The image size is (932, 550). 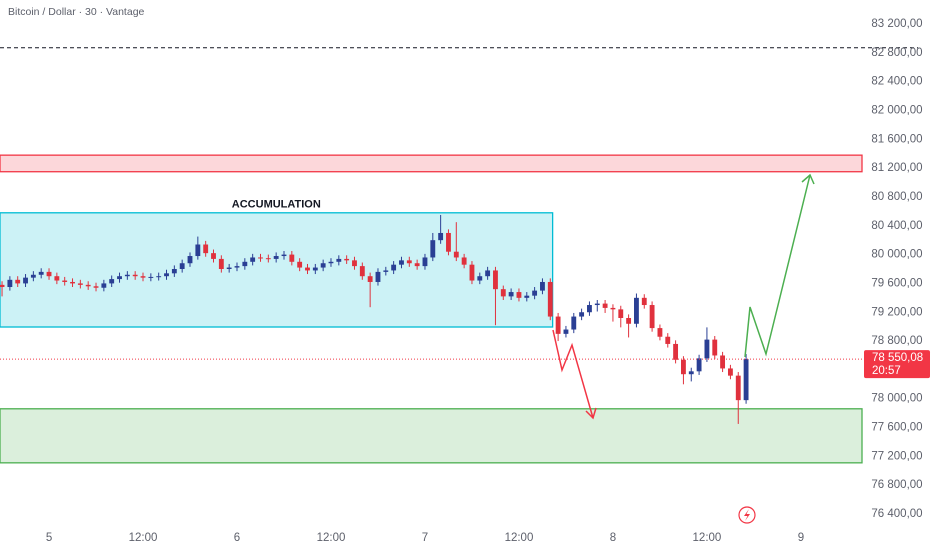 What do you see at coordinates (896, 168) in the screenshot?
I see `y-tick-label: 81 200,00` at bounding box center [896, 168].